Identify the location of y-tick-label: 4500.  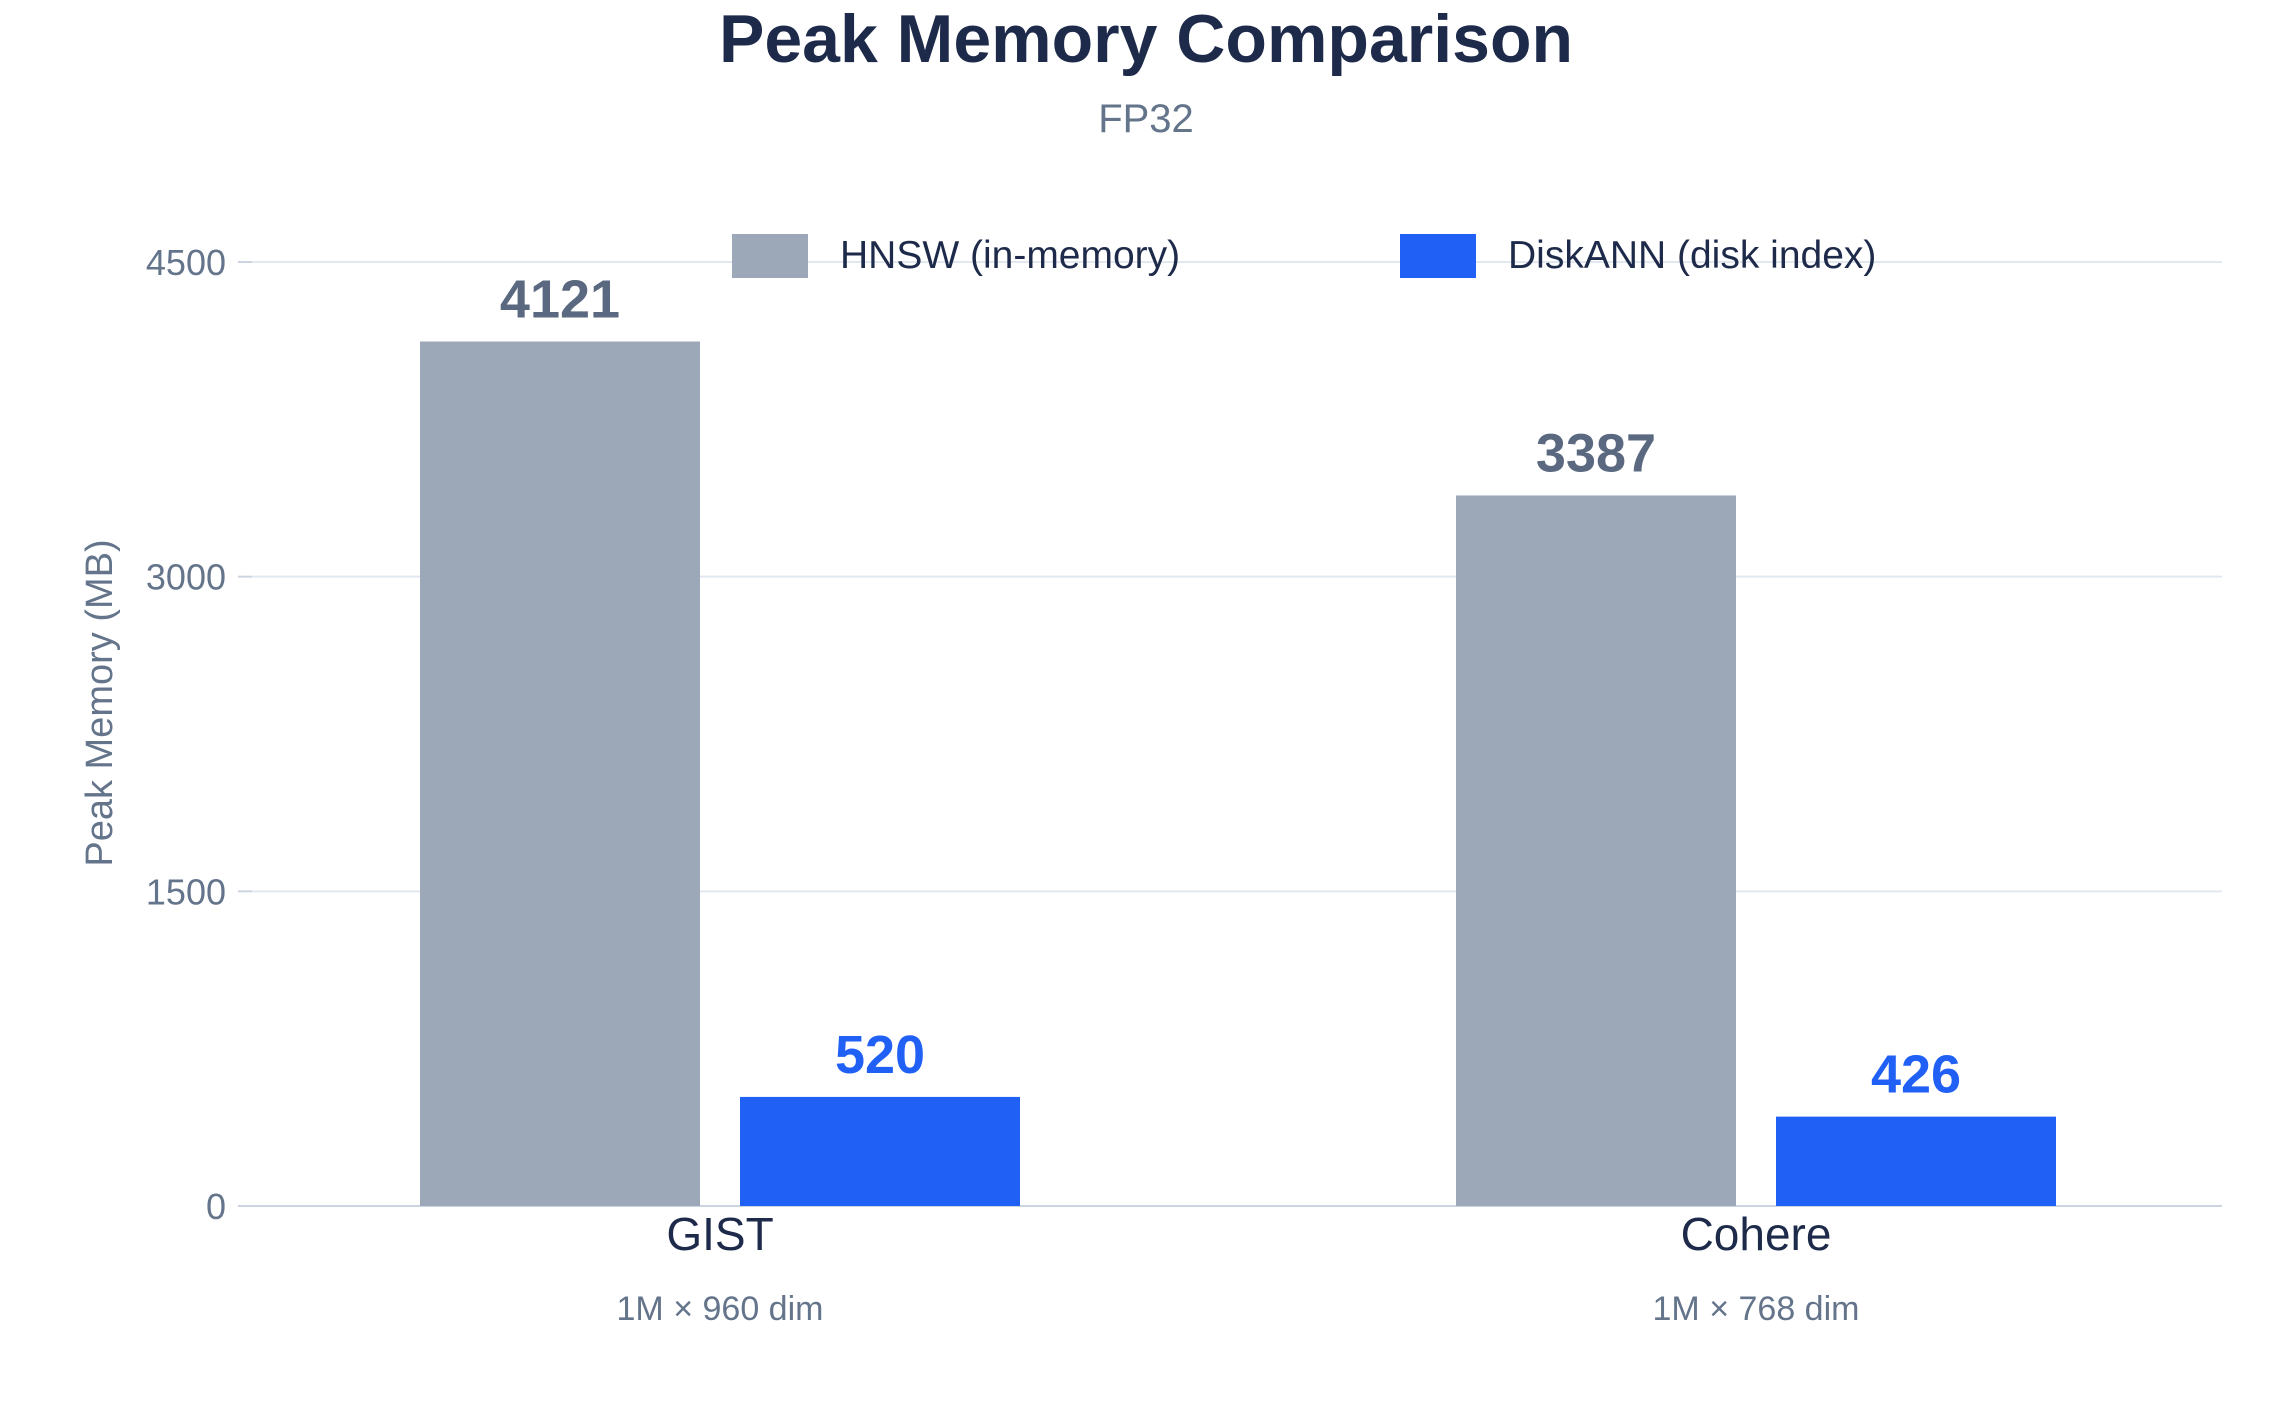
(186, 262).